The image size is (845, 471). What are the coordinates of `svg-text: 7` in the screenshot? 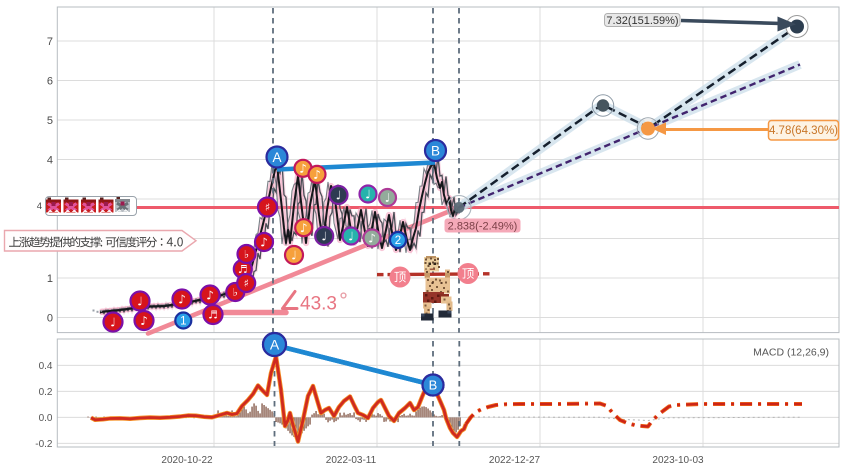 It's located at (50, 42).